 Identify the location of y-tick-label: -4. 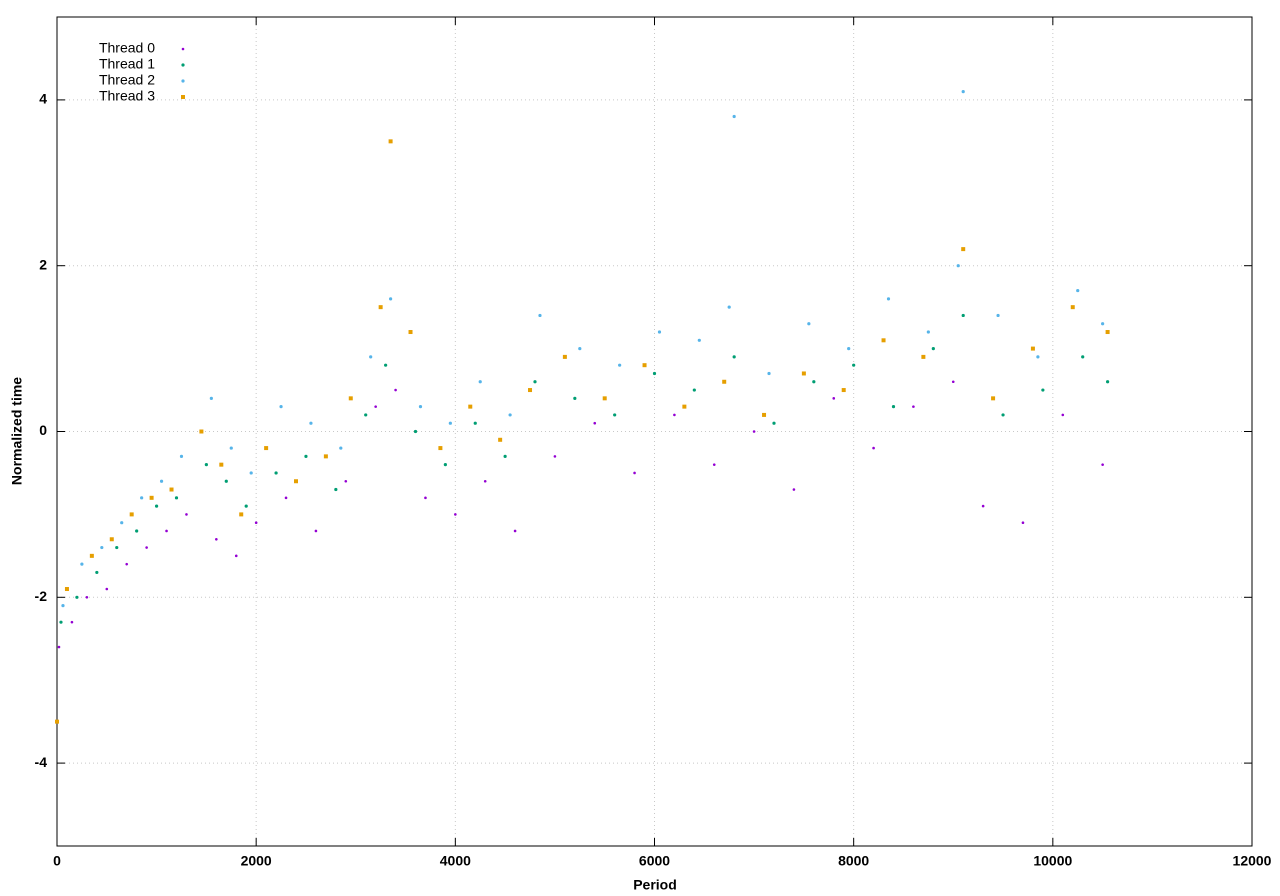
(41, 762).